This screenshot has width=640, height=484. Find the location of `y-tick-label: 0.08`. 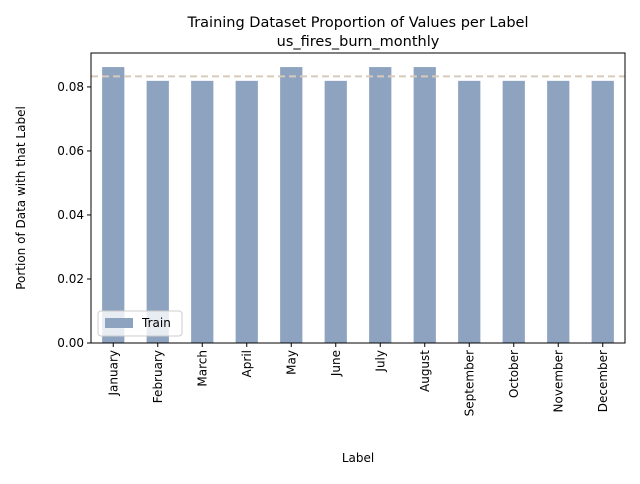

y-tick-label: 0.08 is located at coordinates (70, 87).